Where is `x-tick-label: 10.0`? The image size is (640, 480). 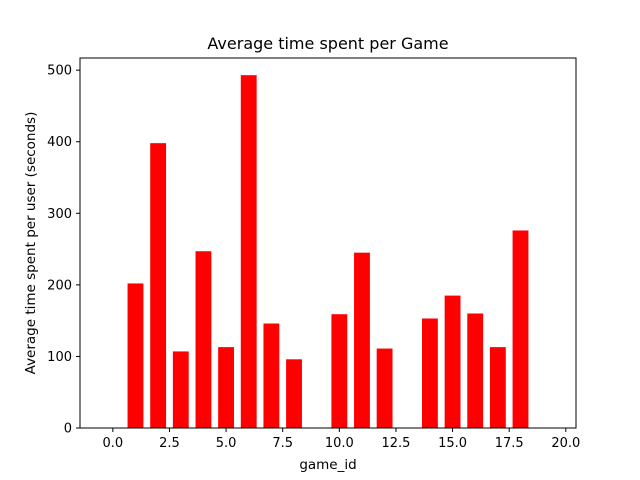
x-tick-label: 10.0 is located at coordinates (339, 443).